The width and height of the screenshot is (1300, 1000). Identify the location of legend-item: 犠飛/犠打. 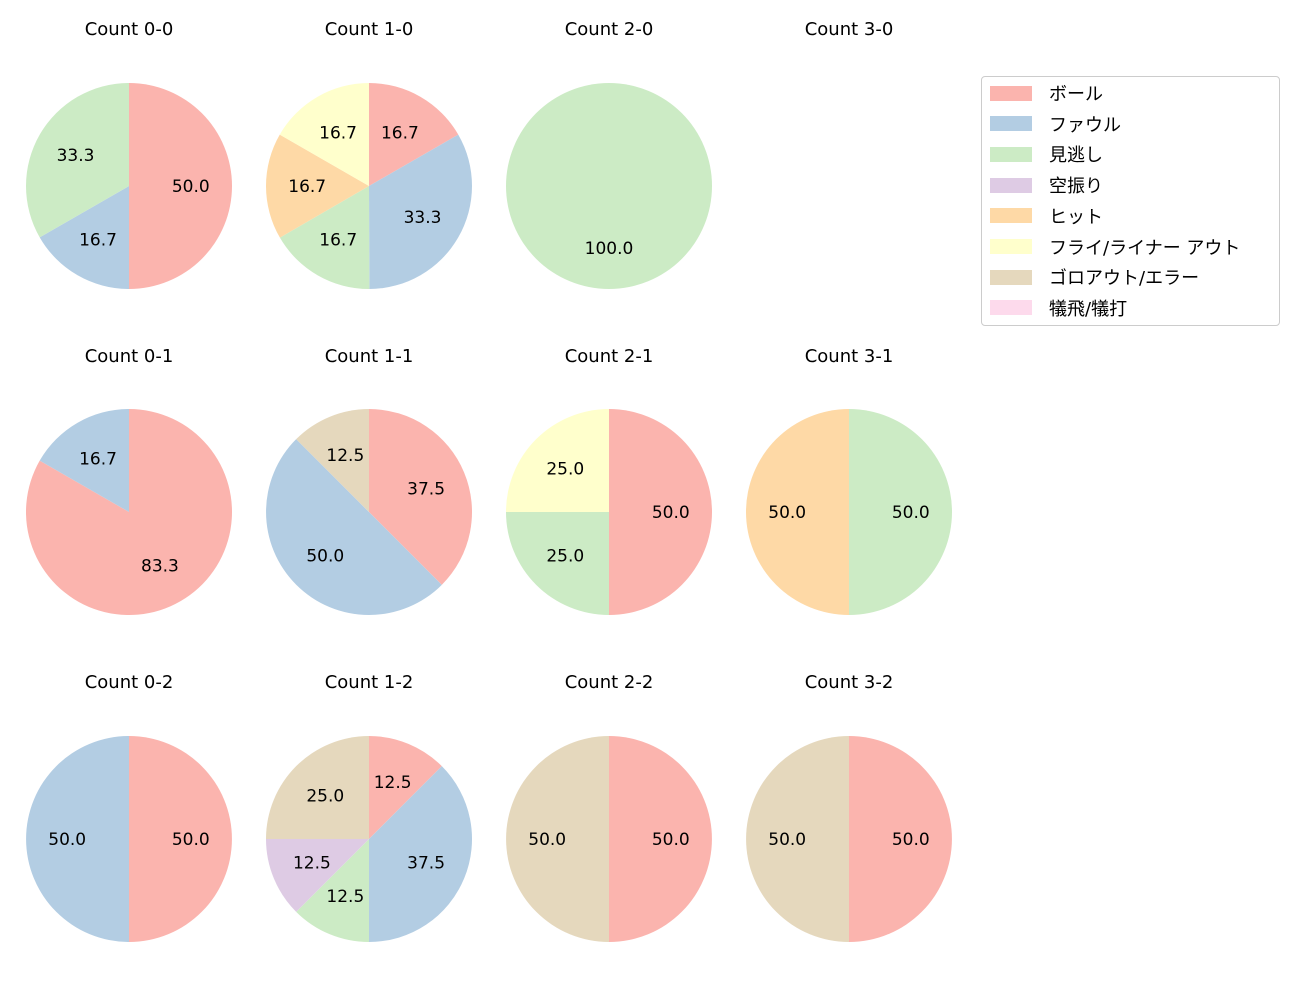
(1059, 309).